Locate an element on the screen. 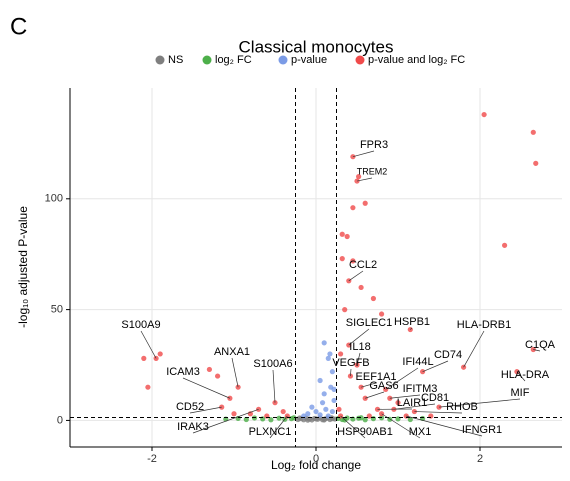  x-axis-label: Log₂ fold change is located at coordinates (316, 465).